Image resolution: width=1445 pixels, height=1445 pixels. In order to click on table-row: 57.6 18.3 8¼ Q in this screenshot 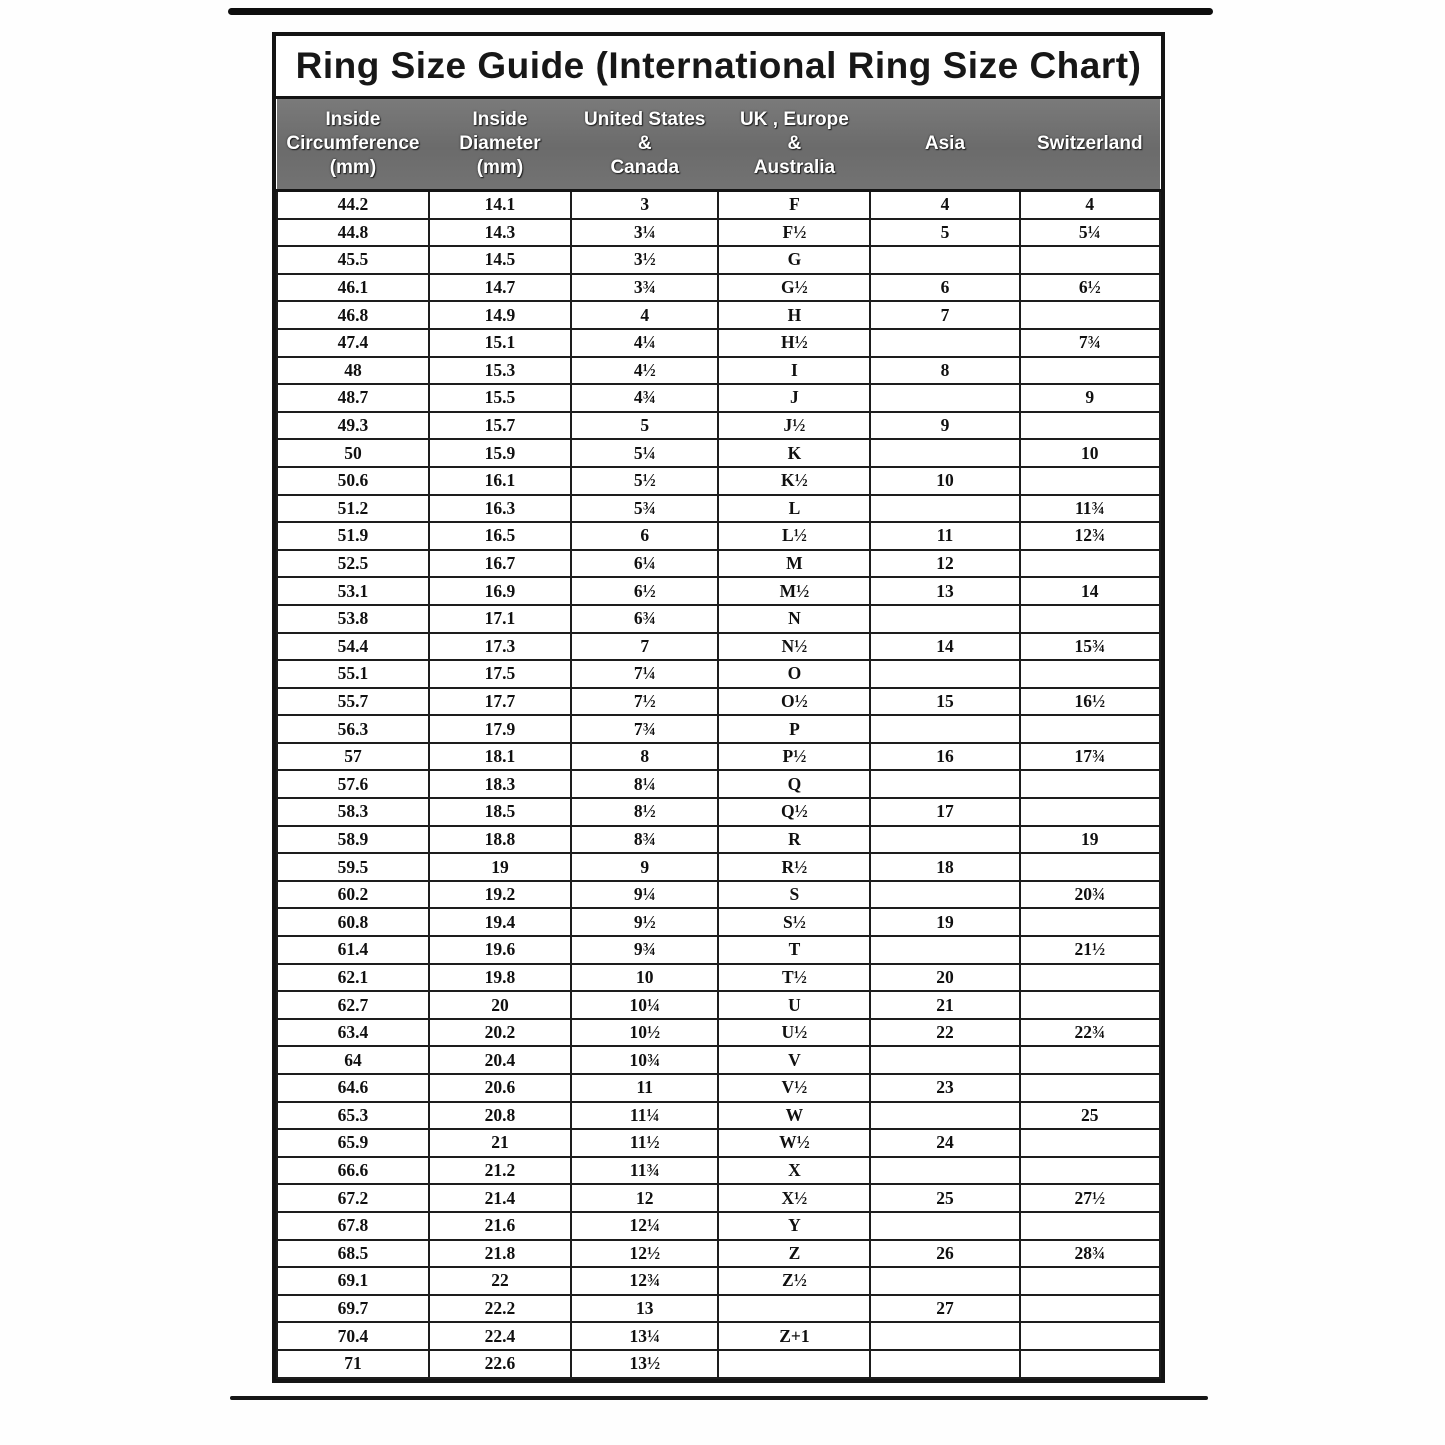, I will do `click(719, 784)`.